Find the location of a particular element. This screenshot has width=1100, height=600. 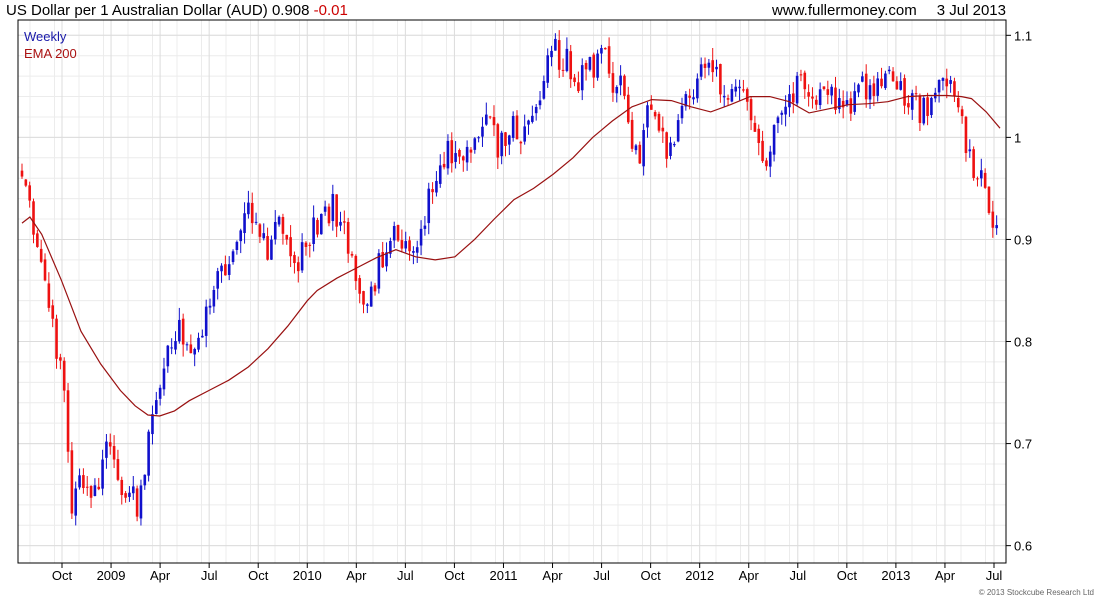

website-link: www.fullermoney.com is located at coordinates (844, 10).